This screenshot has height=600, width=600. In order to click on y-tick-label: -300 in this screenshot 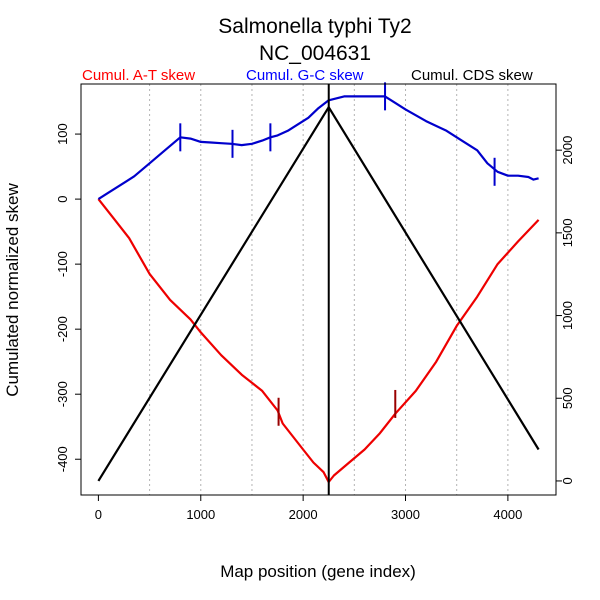, I will do `click(62, 394)`.